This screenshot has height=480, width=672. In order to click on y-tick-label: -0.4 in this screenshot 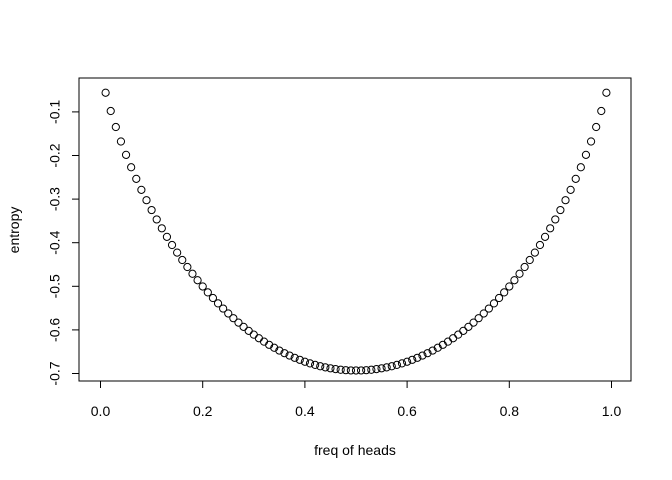, I will do `click(55, 242)`.